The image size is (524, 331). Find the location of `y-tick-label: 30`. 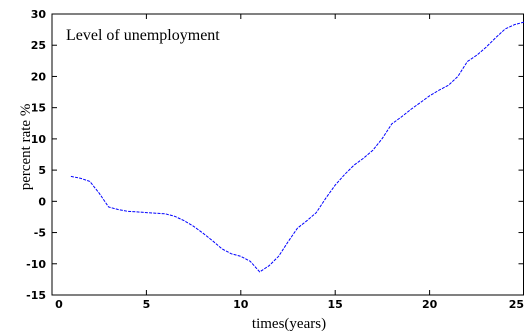

y-tick-label: 30 is located at coordinates (39, 14).